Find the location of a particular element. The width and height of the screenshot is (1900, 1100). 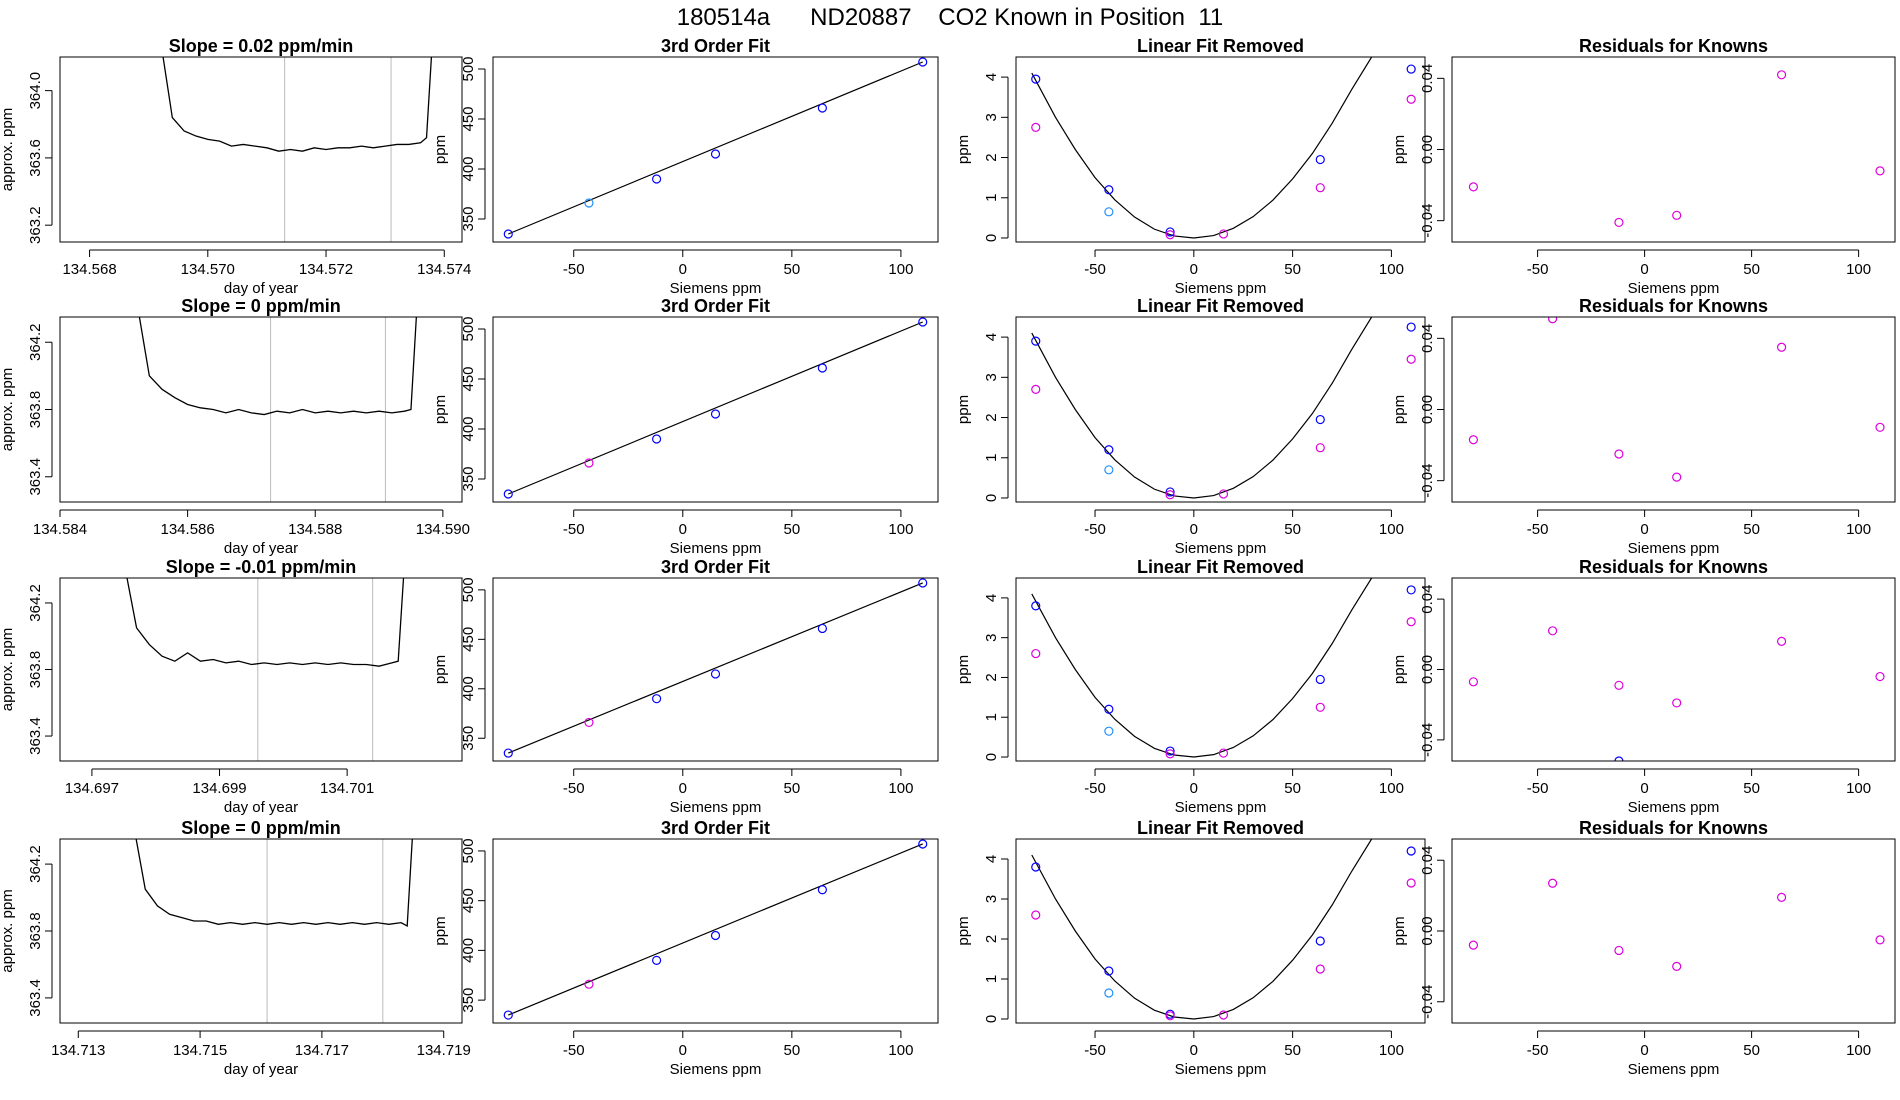

chart-title: Linear Fit Removed is located at coordinates (1220, 567).